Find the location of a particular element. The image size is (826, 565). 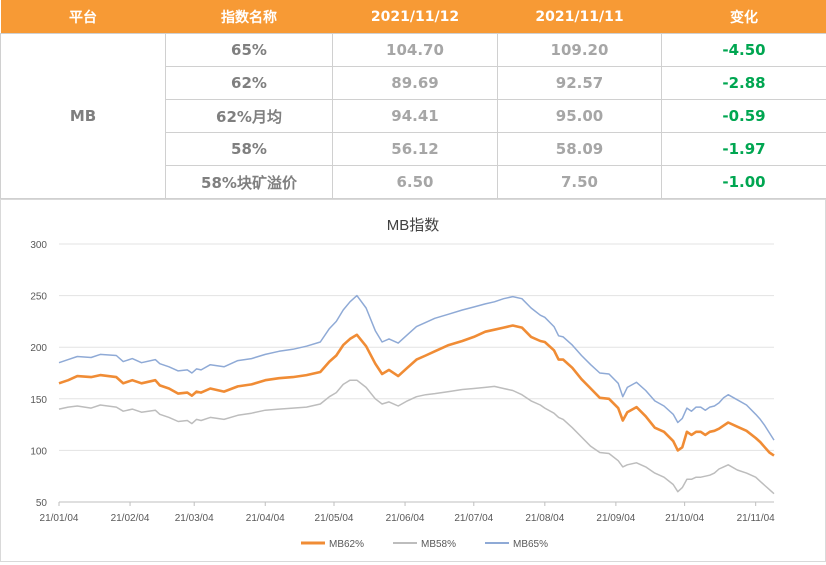

y-tick-label: 100 is located at coordinates (38, 451).